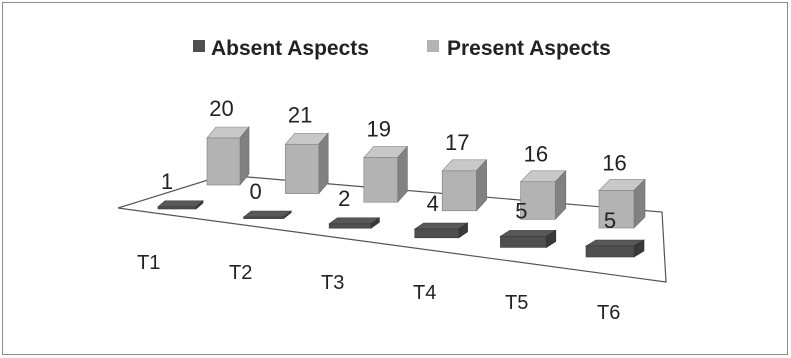 The height and width of the screenshot is (358, 791). Describe the element at coordinates (255, 191) in the screenshot. I see `data-label-absent: 0` at that location.